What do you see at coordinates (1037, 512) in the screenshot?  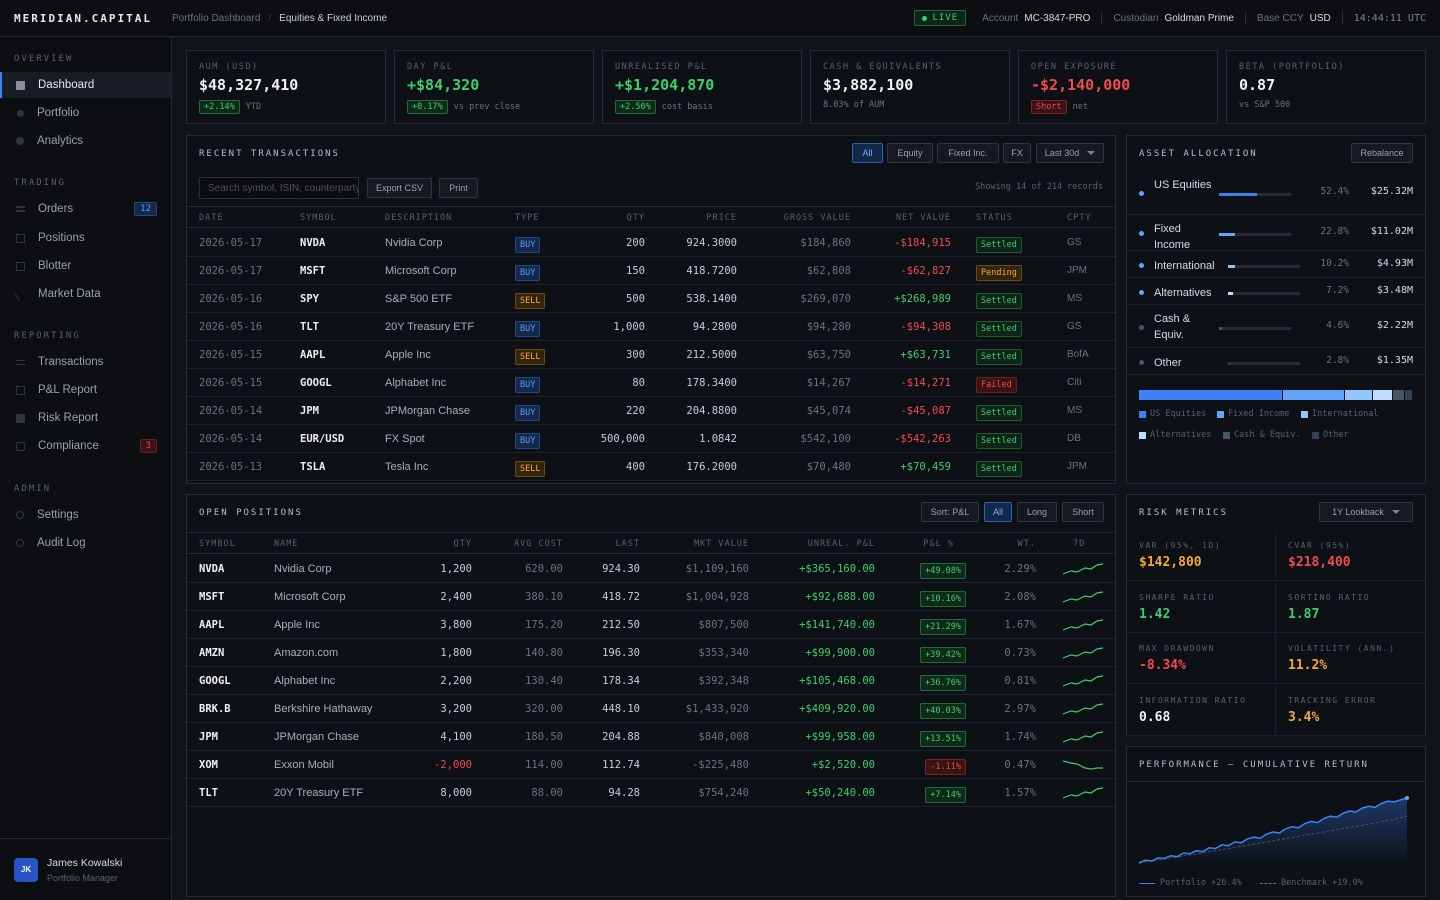 I see `positions-filter-long-button: Long` at bounding box center [1037, 512].